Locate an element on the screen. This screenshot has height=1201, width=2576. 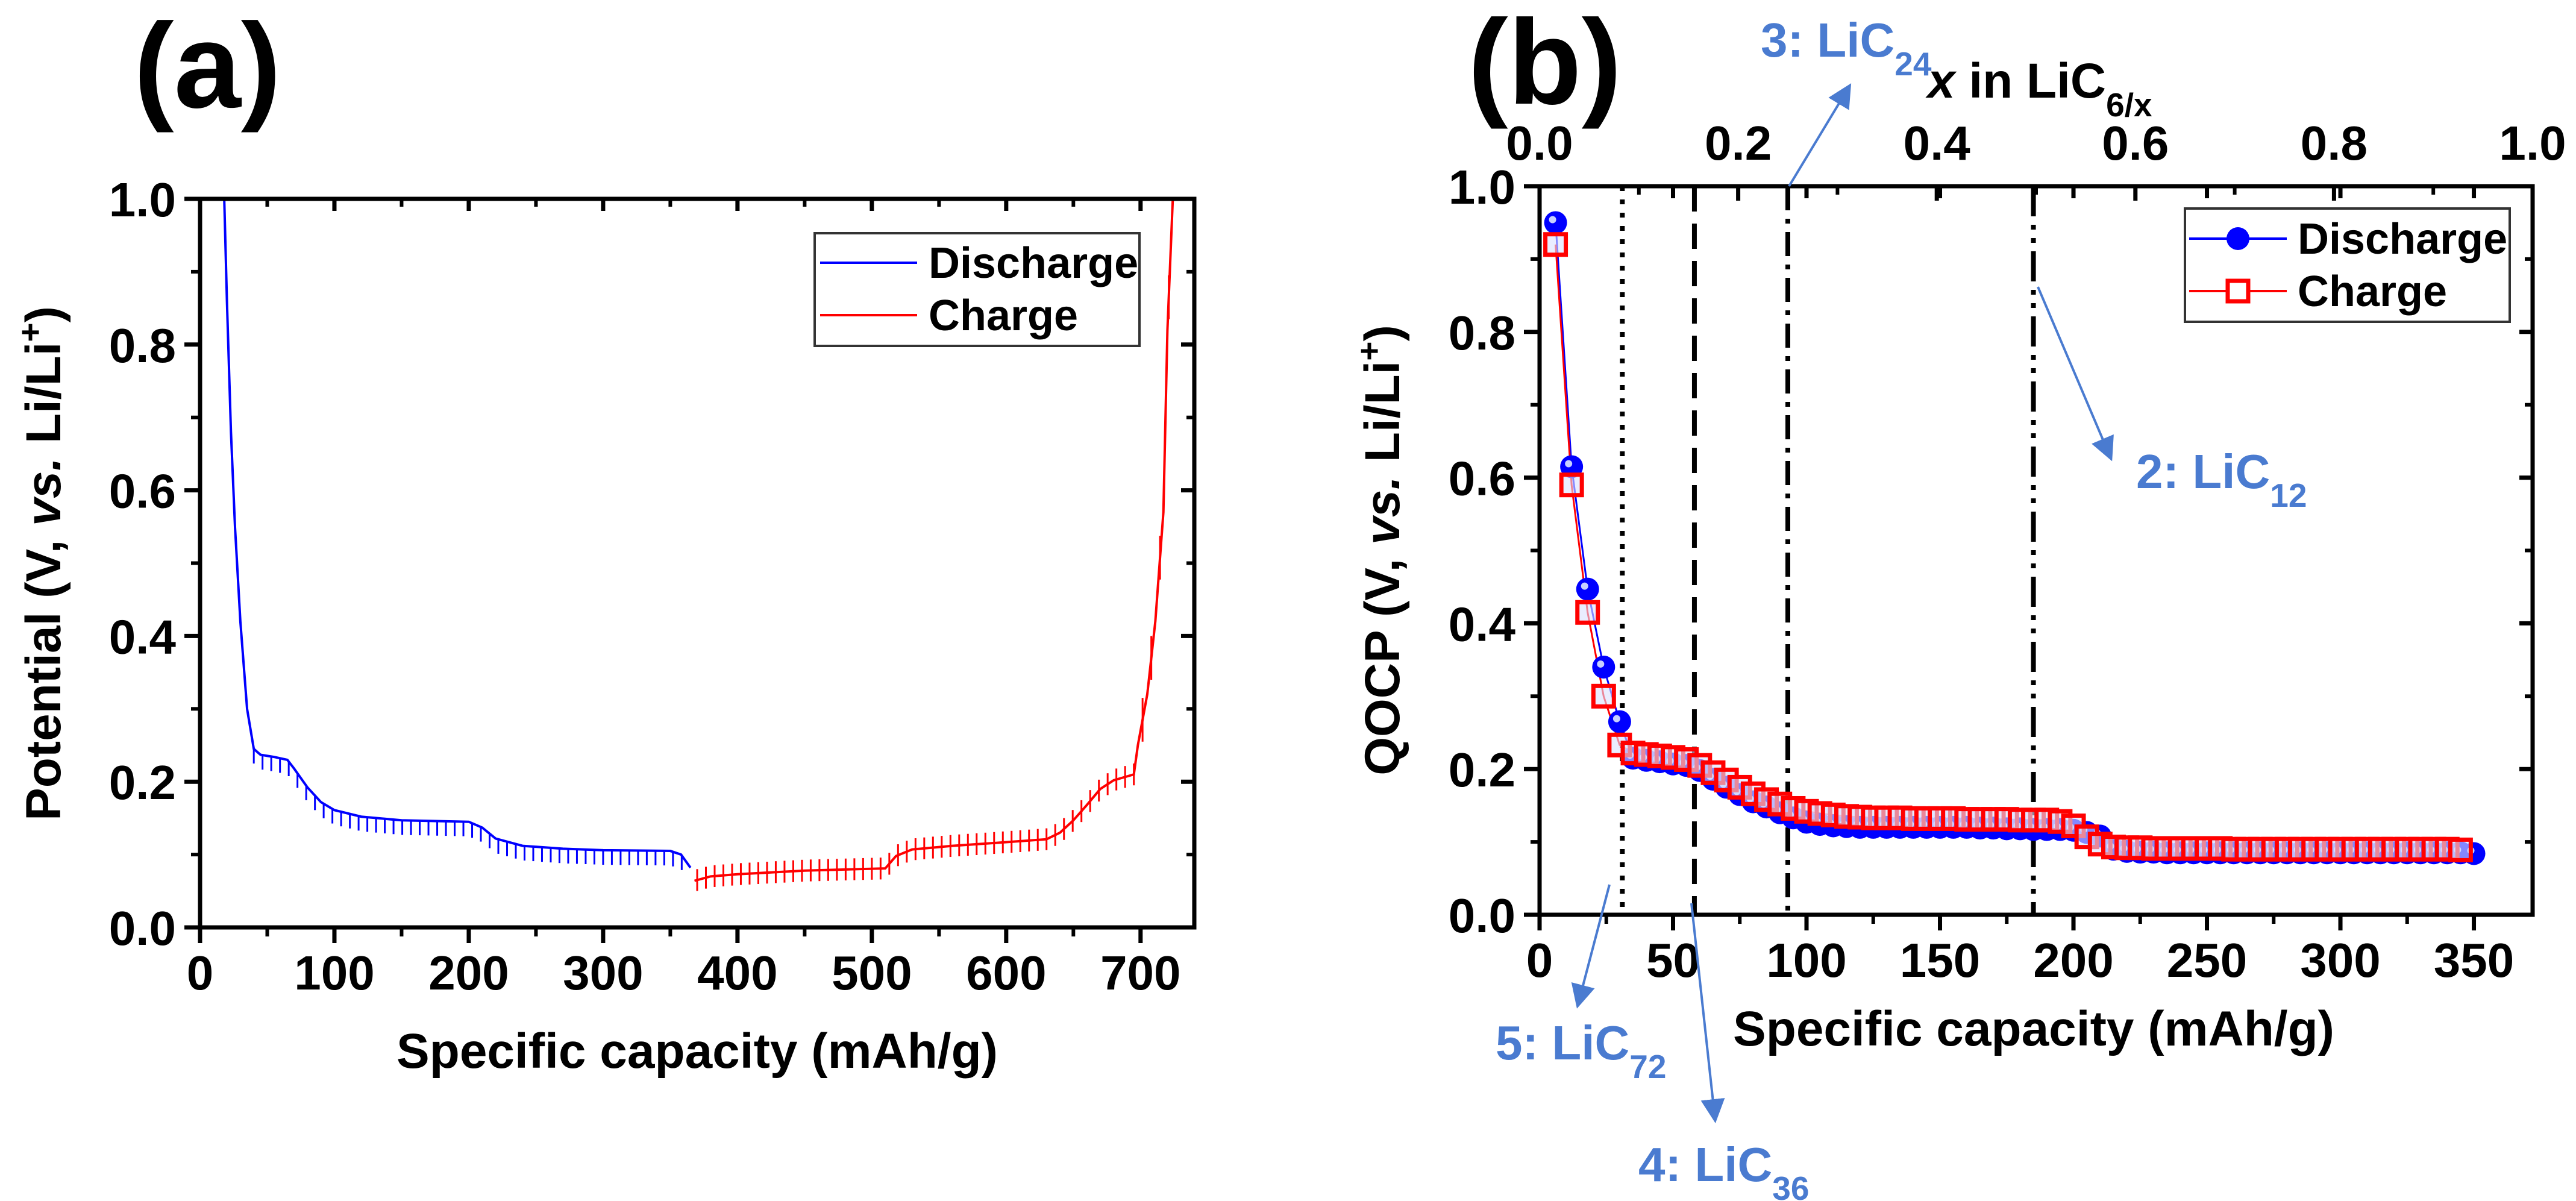
top-label-subscript: 6/x is located at coordinates (2129, 105).